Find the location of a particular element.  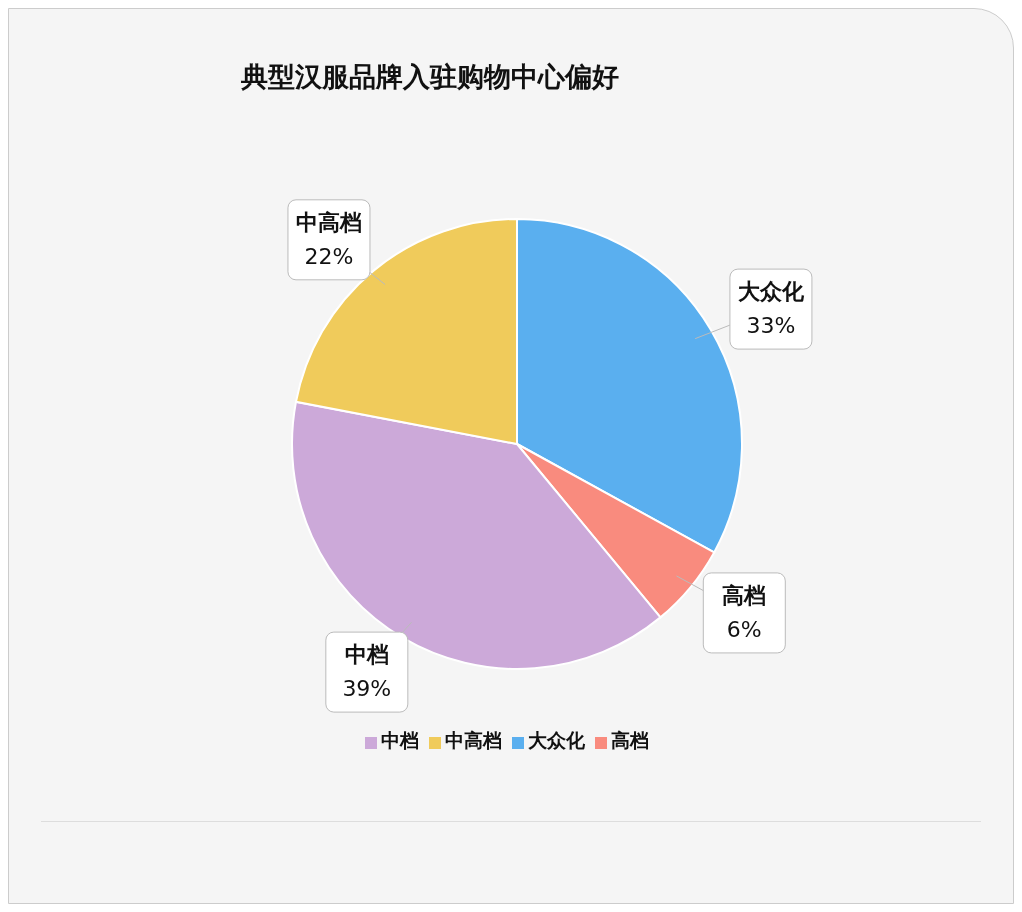

chart-title: 典型汉服品牌入驻购物中心偏好 is located at coordinates (430, 77).